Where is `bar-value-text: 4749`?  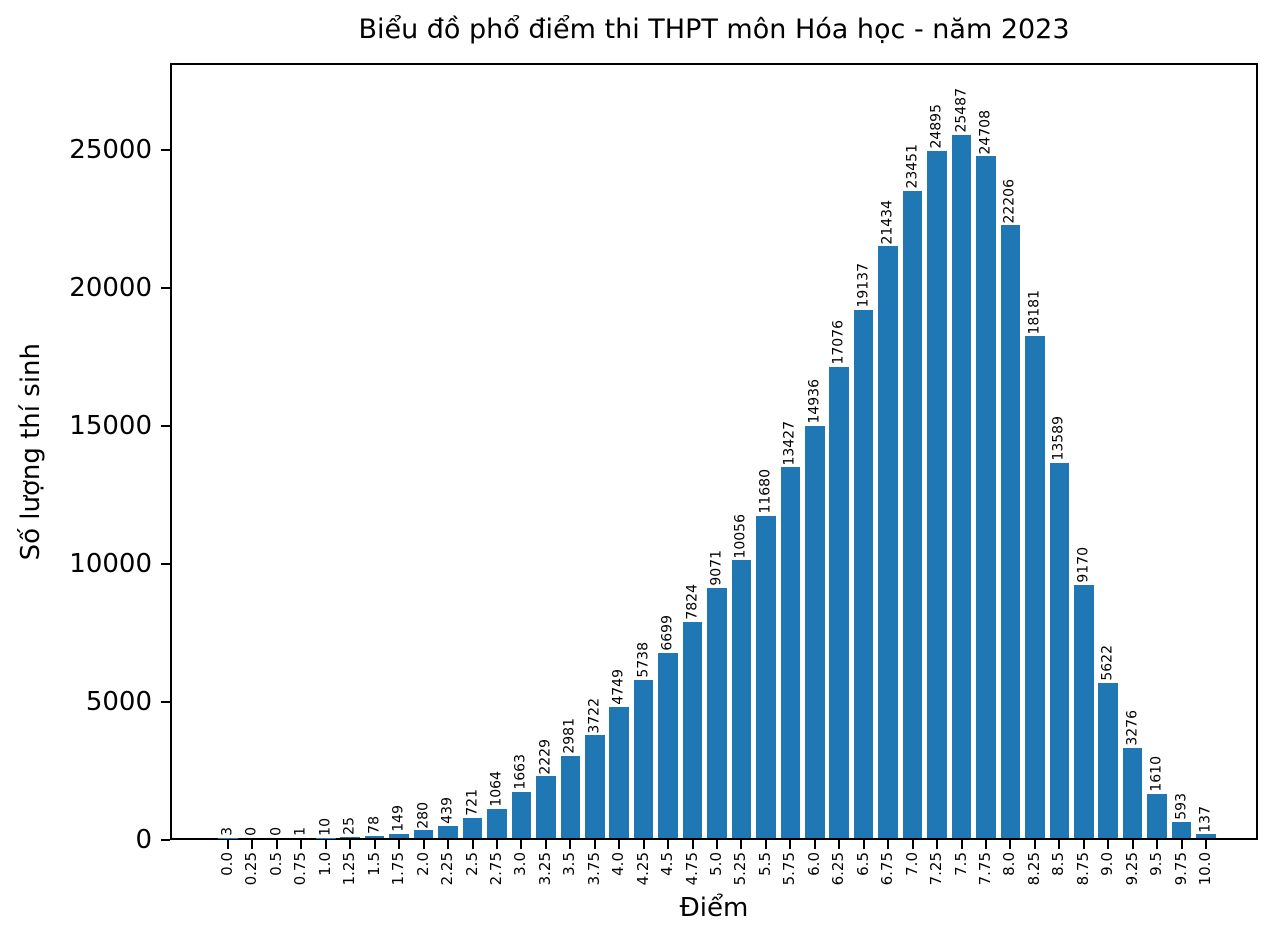 bar-value-text: 4749 is located at coordinates (618, 687).